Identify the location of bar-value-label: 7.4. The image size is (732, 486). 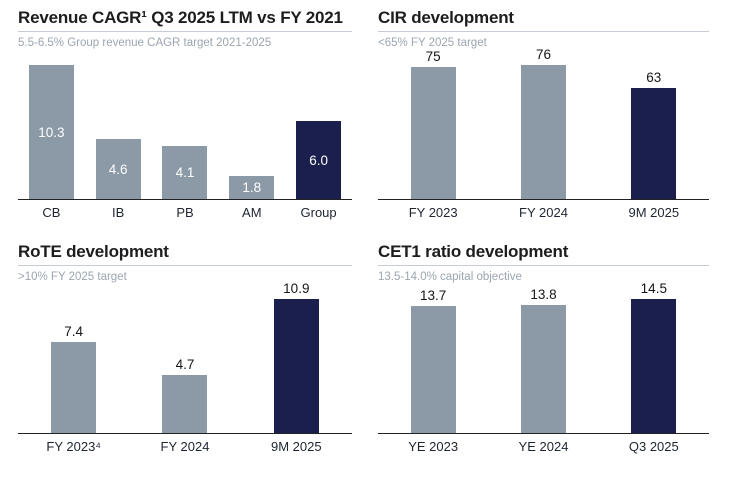
(74, 331).